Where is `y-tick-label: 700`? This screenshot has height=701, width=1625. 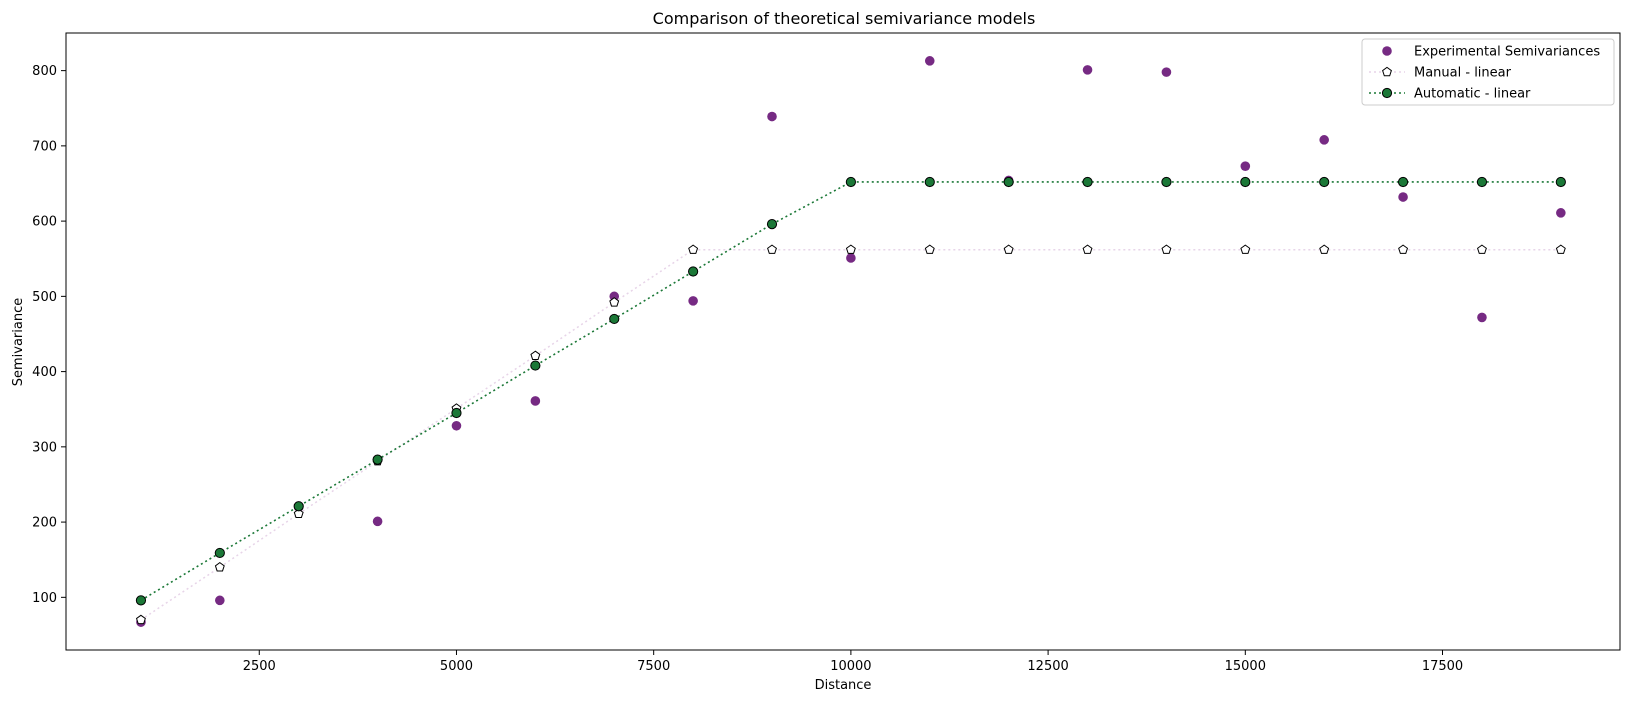 y-tick-label: 700 is located at coordinates (44, 146).